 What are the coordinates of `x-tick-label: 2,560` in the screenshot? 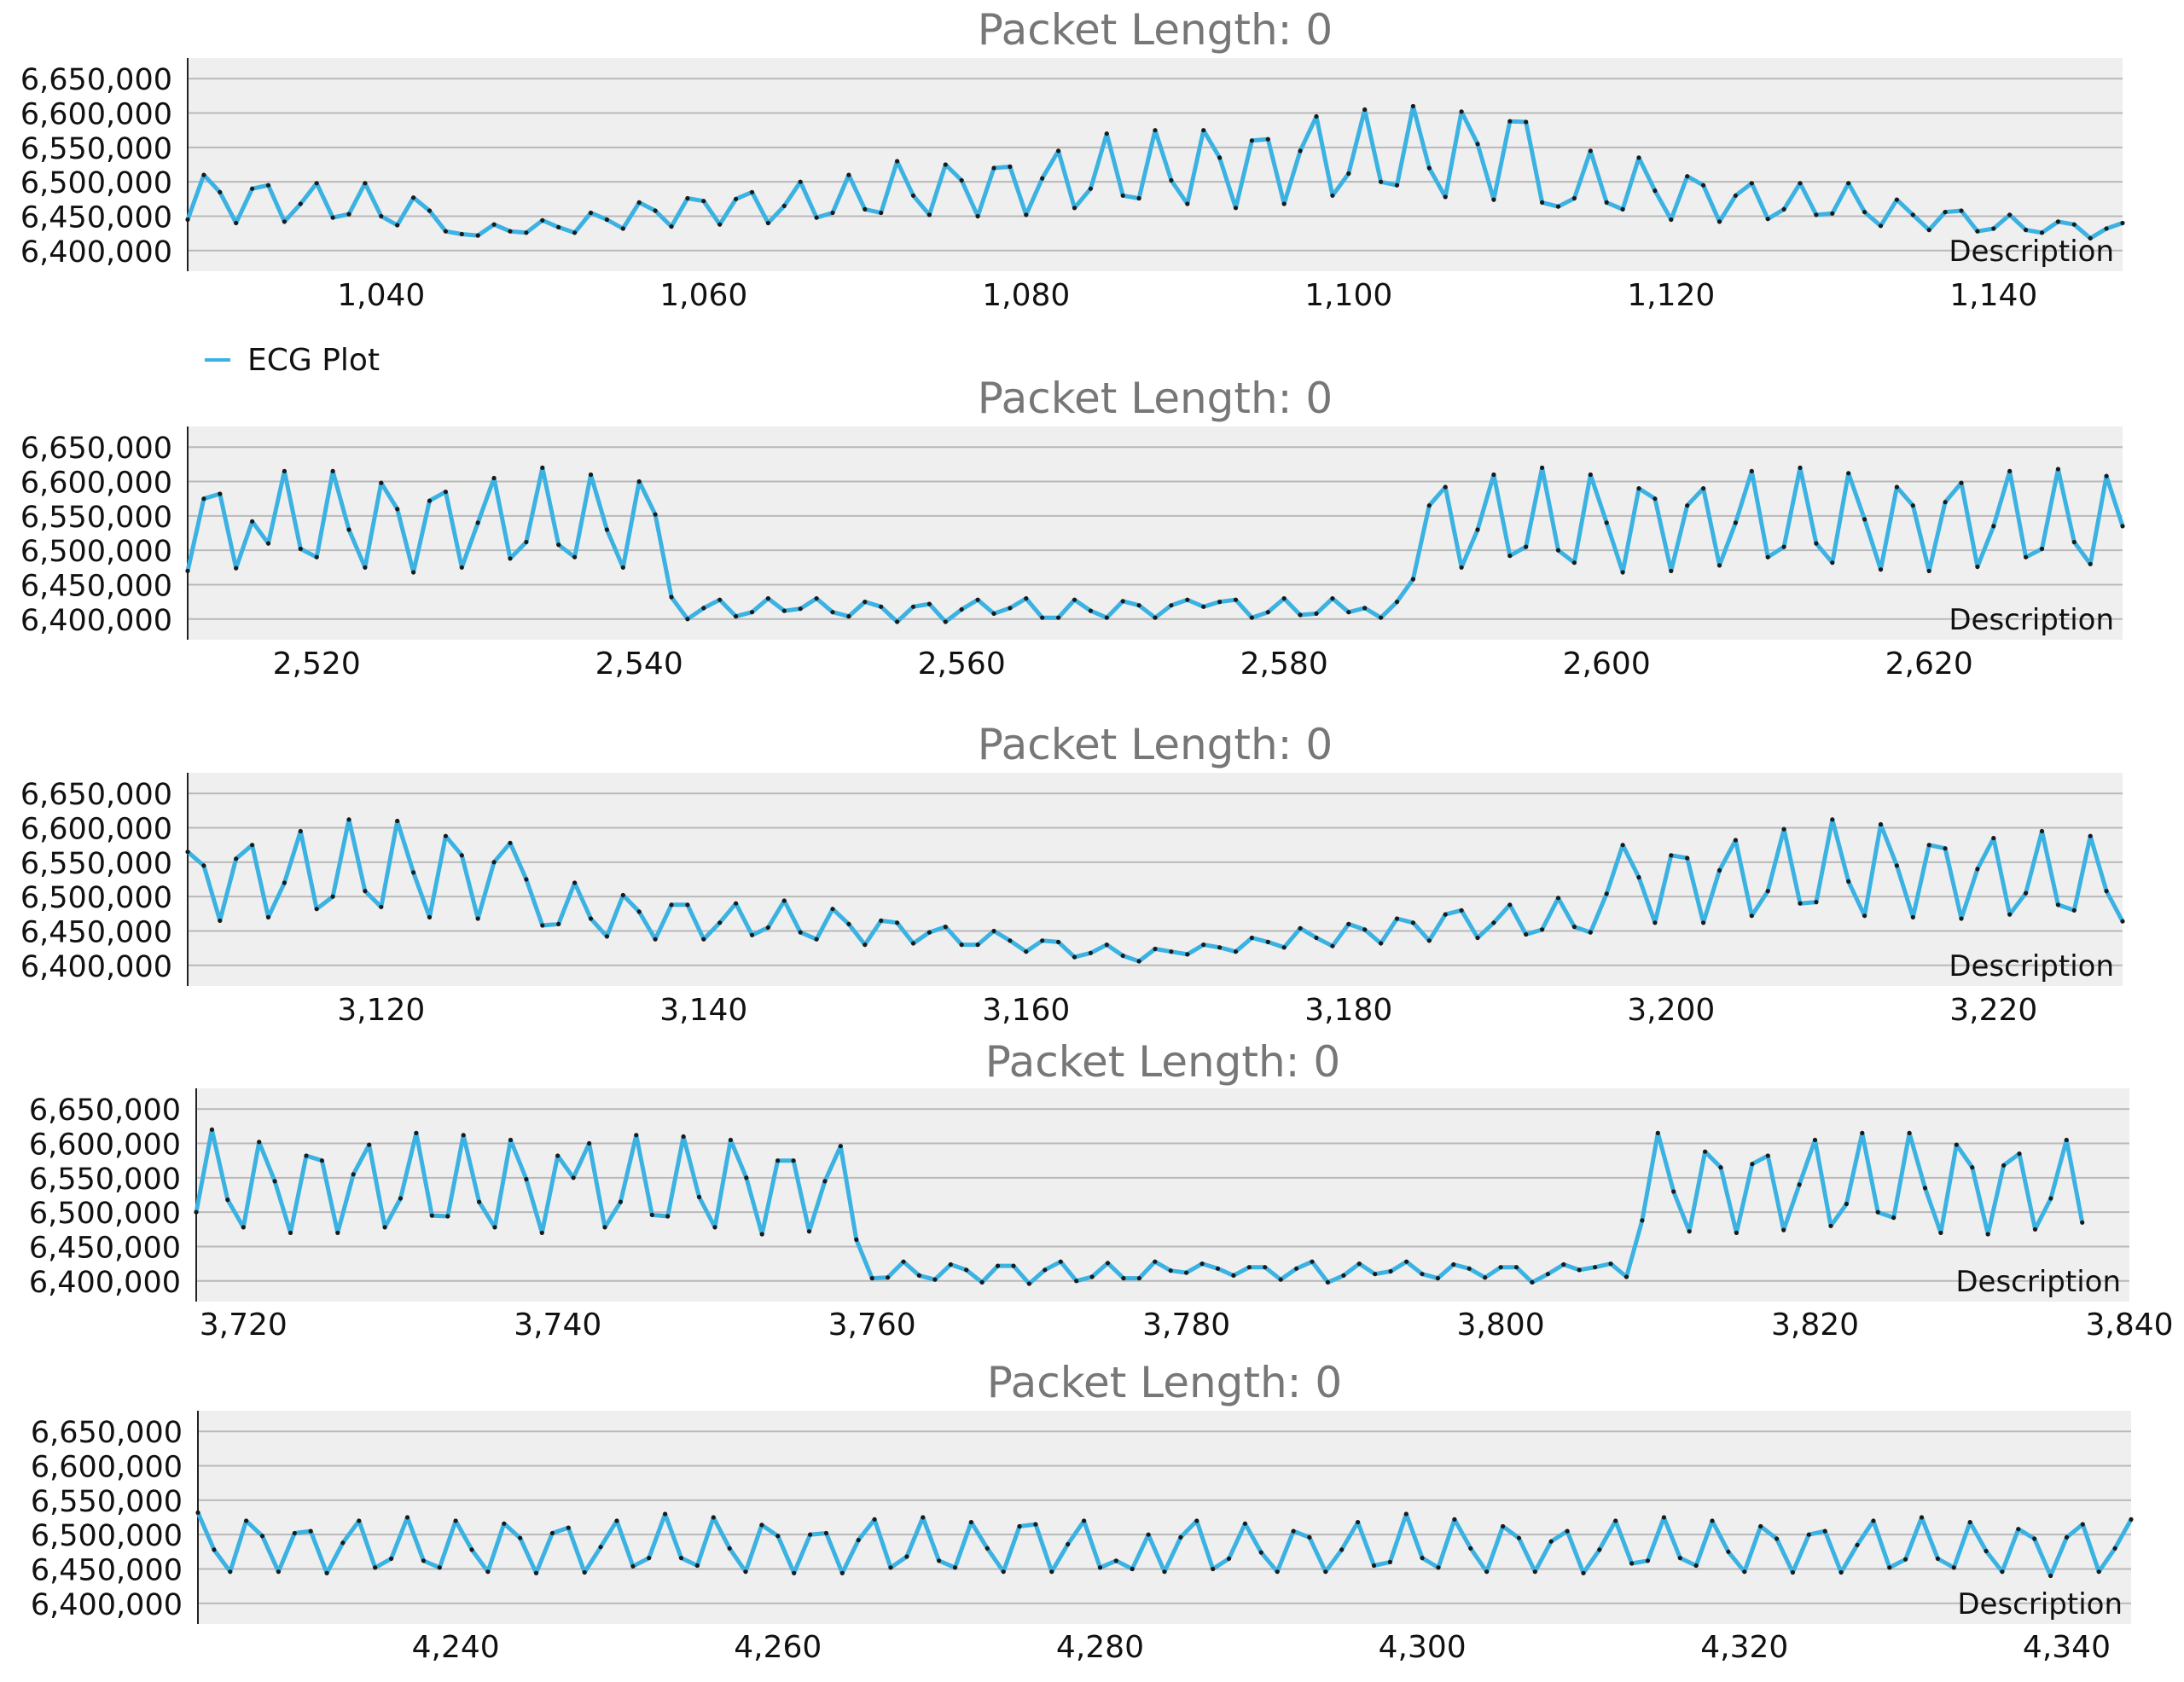 It's located at (962, 664).